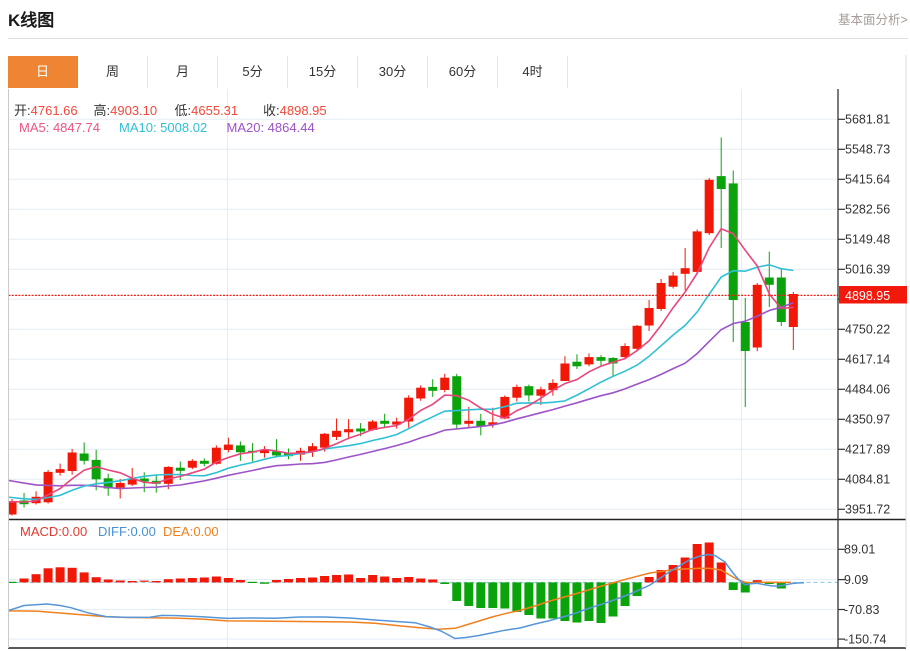 The height and width of the screenshot is (651, 910). What do you see at coordinates (867, 480) in the screenshot?
I see `svg-text: 4084.81` at bounding box center [867, 480].